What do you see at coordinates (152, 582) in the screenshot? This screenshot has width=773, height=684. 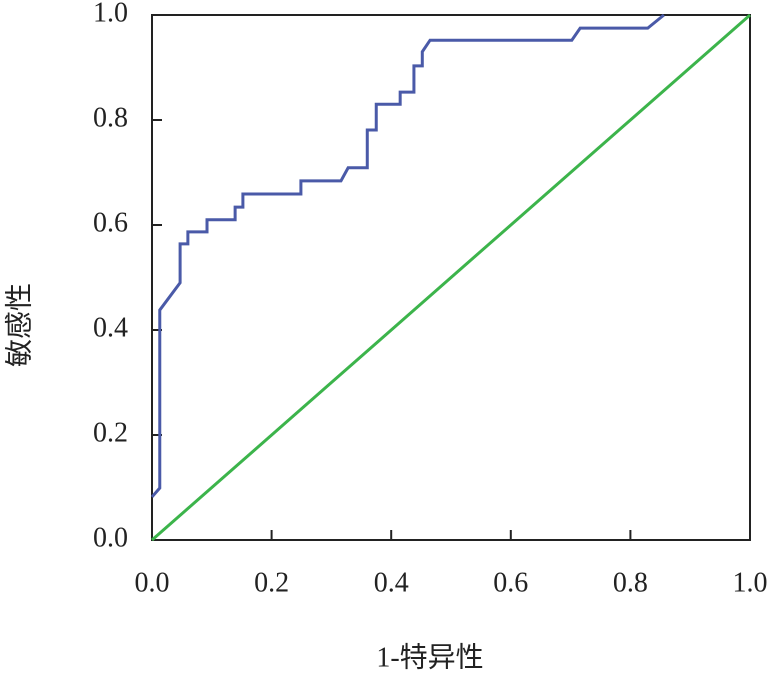 I see `x-tick-label: 0.0` at bounding box center [152, 582].